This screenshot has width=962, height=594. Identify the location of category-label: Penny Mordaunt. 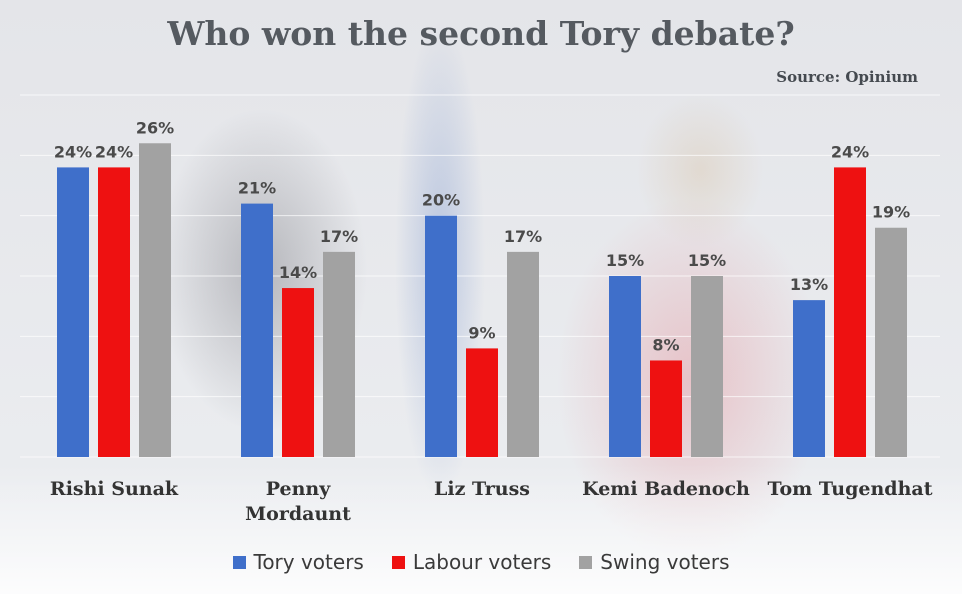
(298, 501).